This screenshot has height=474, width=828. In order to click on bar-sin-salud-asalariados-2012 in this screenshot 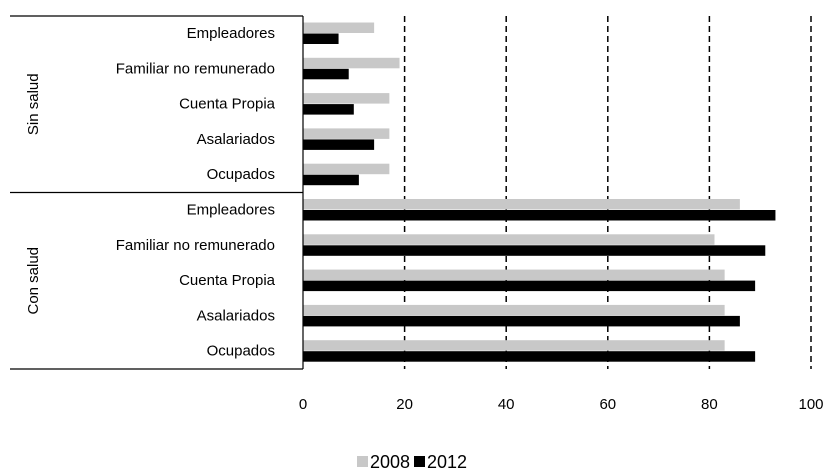, I will do `click(339, 144)`.